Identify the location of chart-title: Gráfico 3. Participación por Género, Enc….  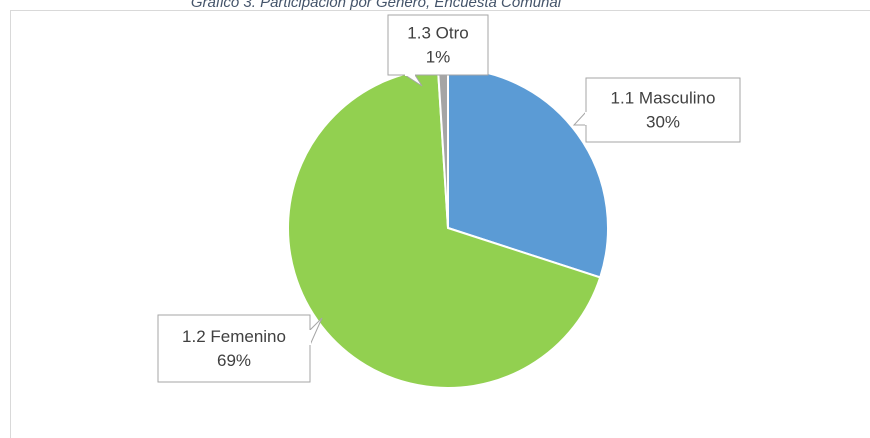
(376, 5).